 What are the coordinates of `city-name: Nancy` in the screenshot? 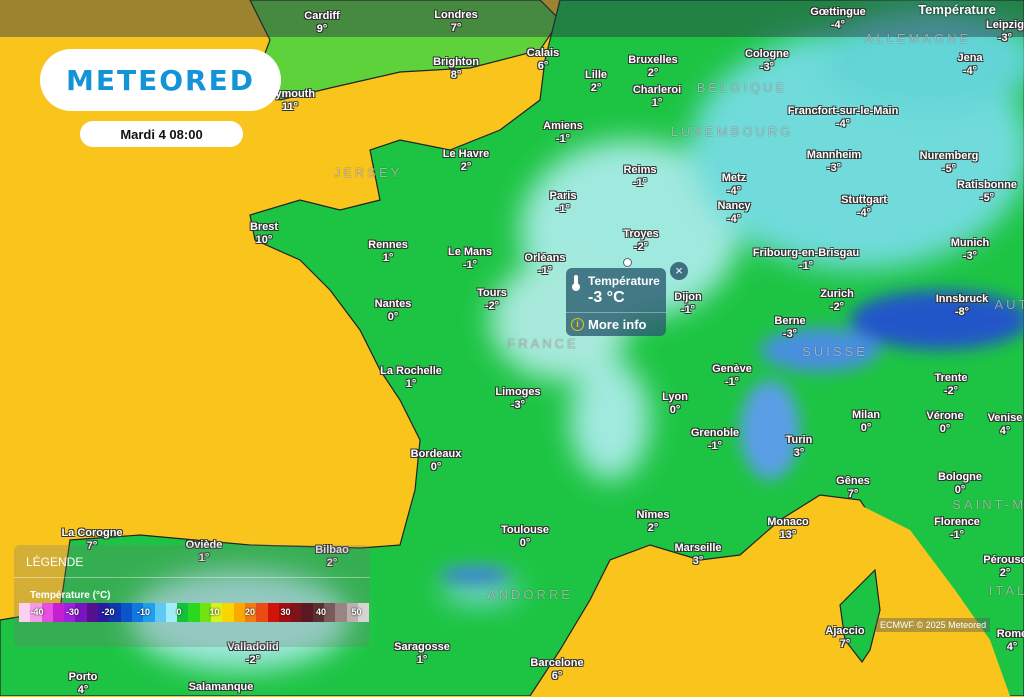 It's located at (733, 206).